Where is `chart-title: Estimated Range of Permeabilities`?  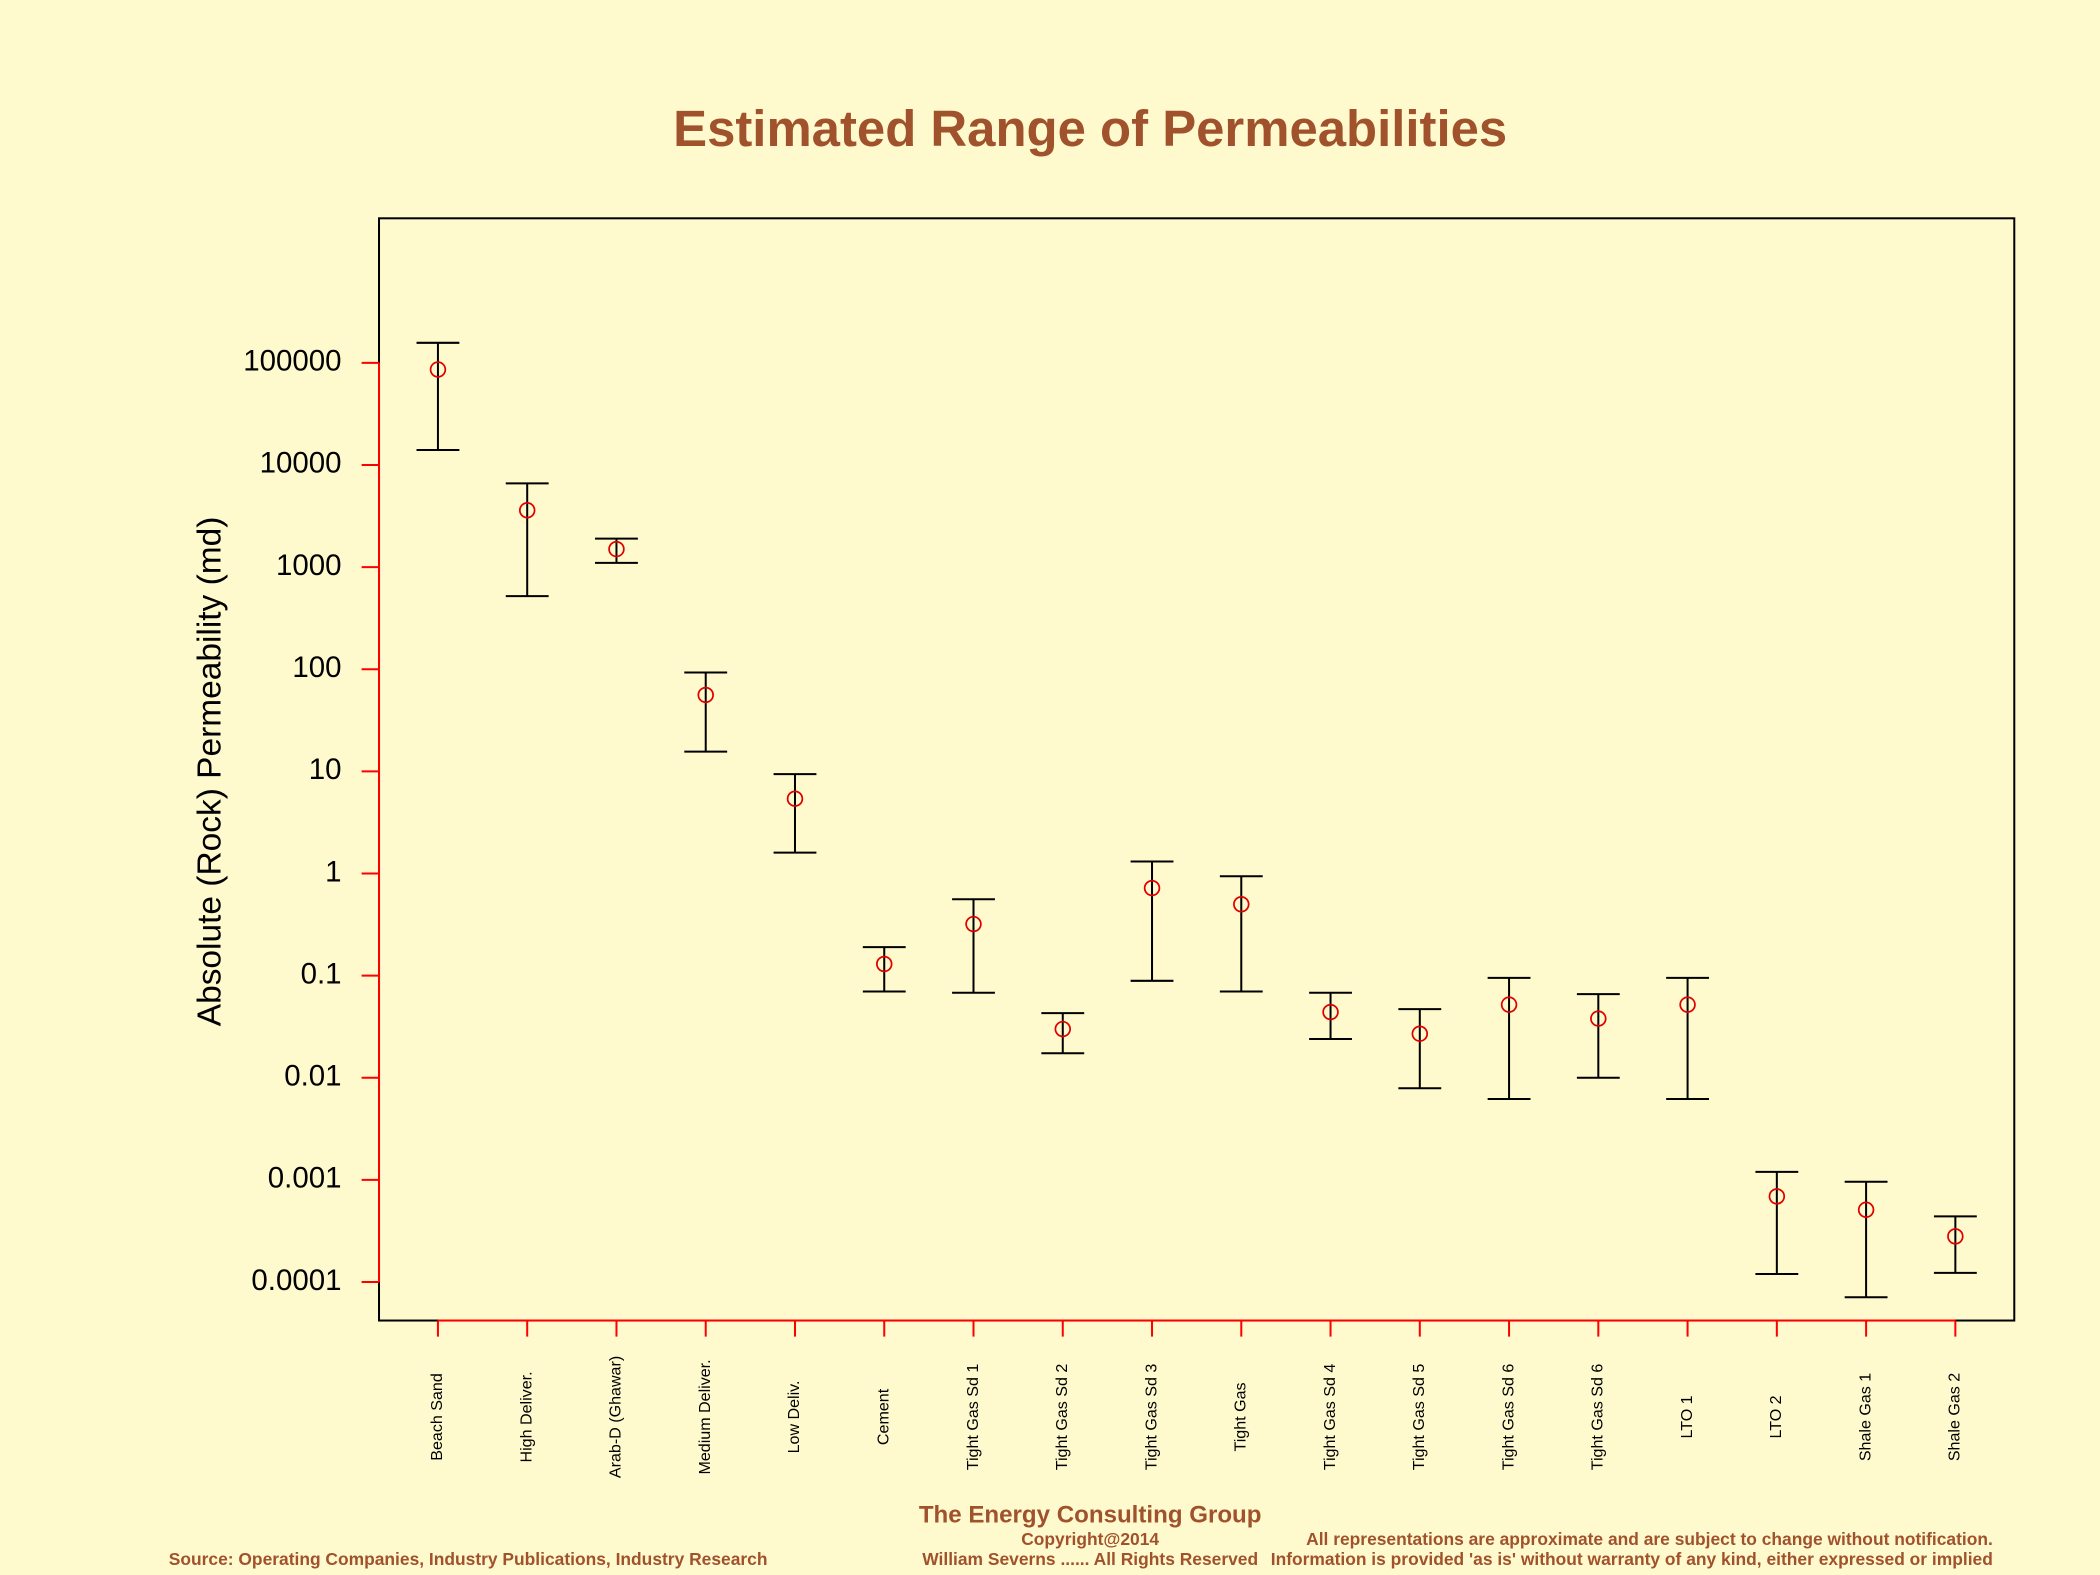 chart-title: Estimated Range of Permeabilities is located at coordinates (1090, 128).